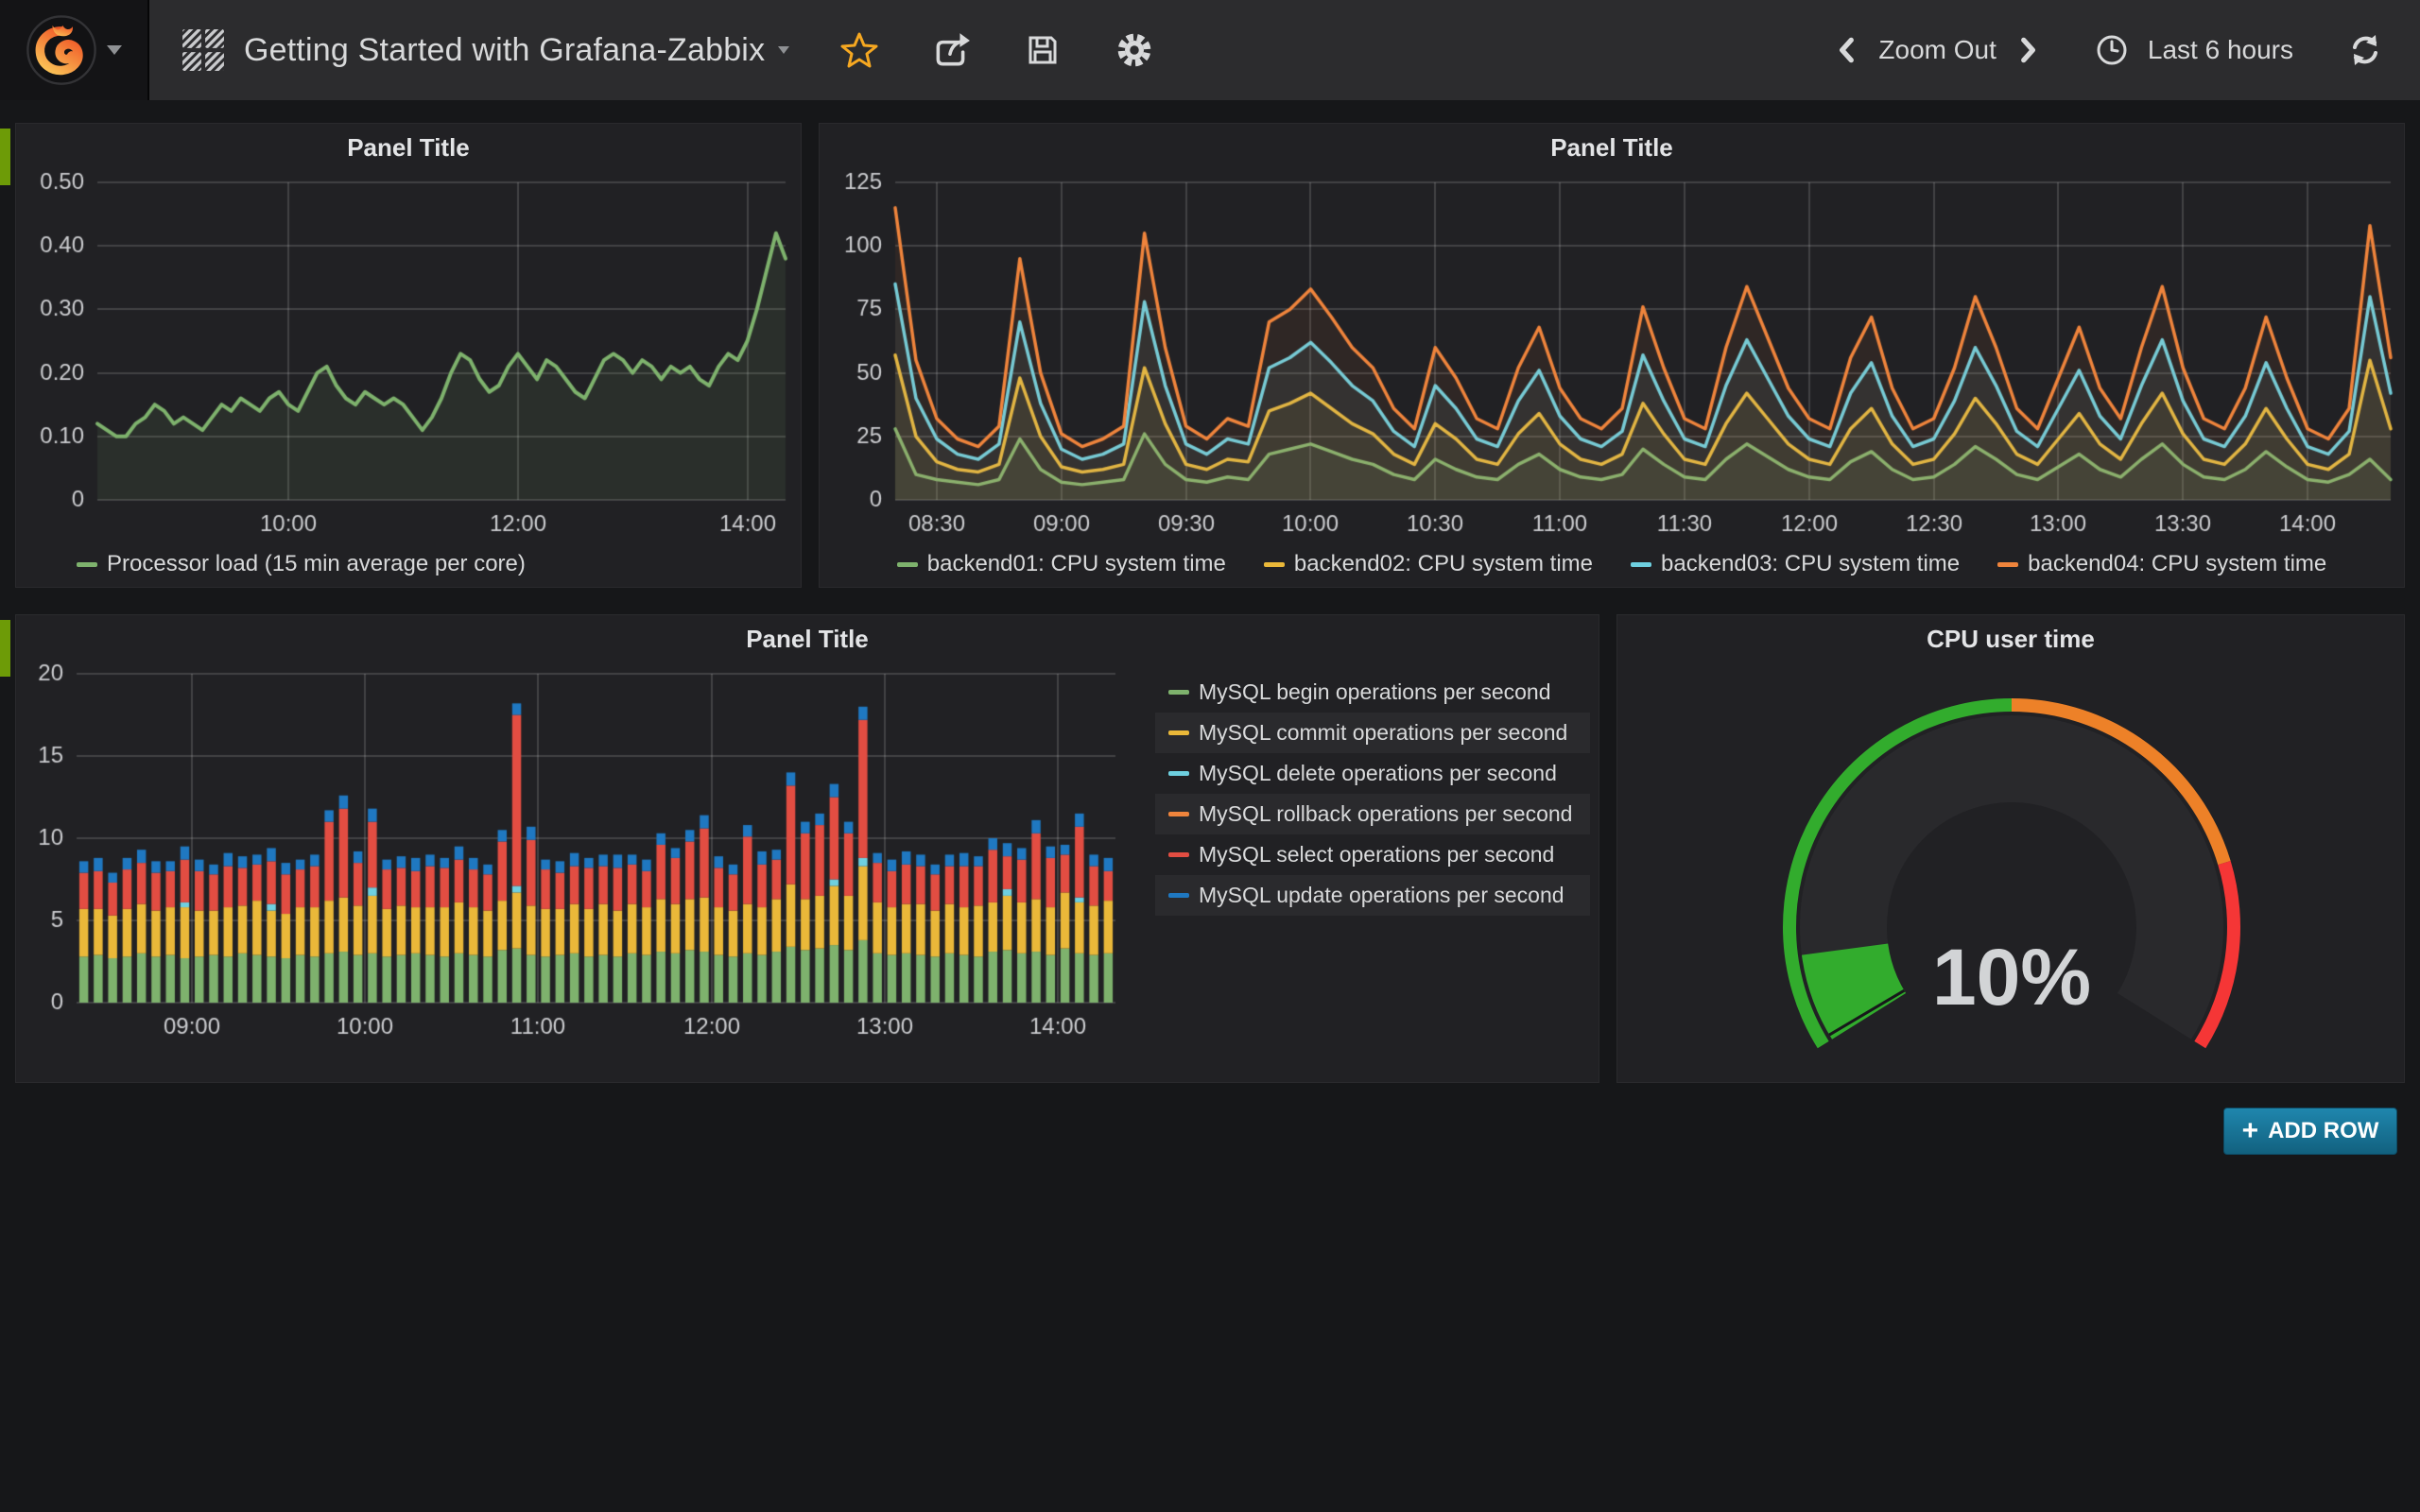 This screenshot has height=1512, width=2420. I want to click on add-row-label: ADD ROW, so click(2323, 1130).